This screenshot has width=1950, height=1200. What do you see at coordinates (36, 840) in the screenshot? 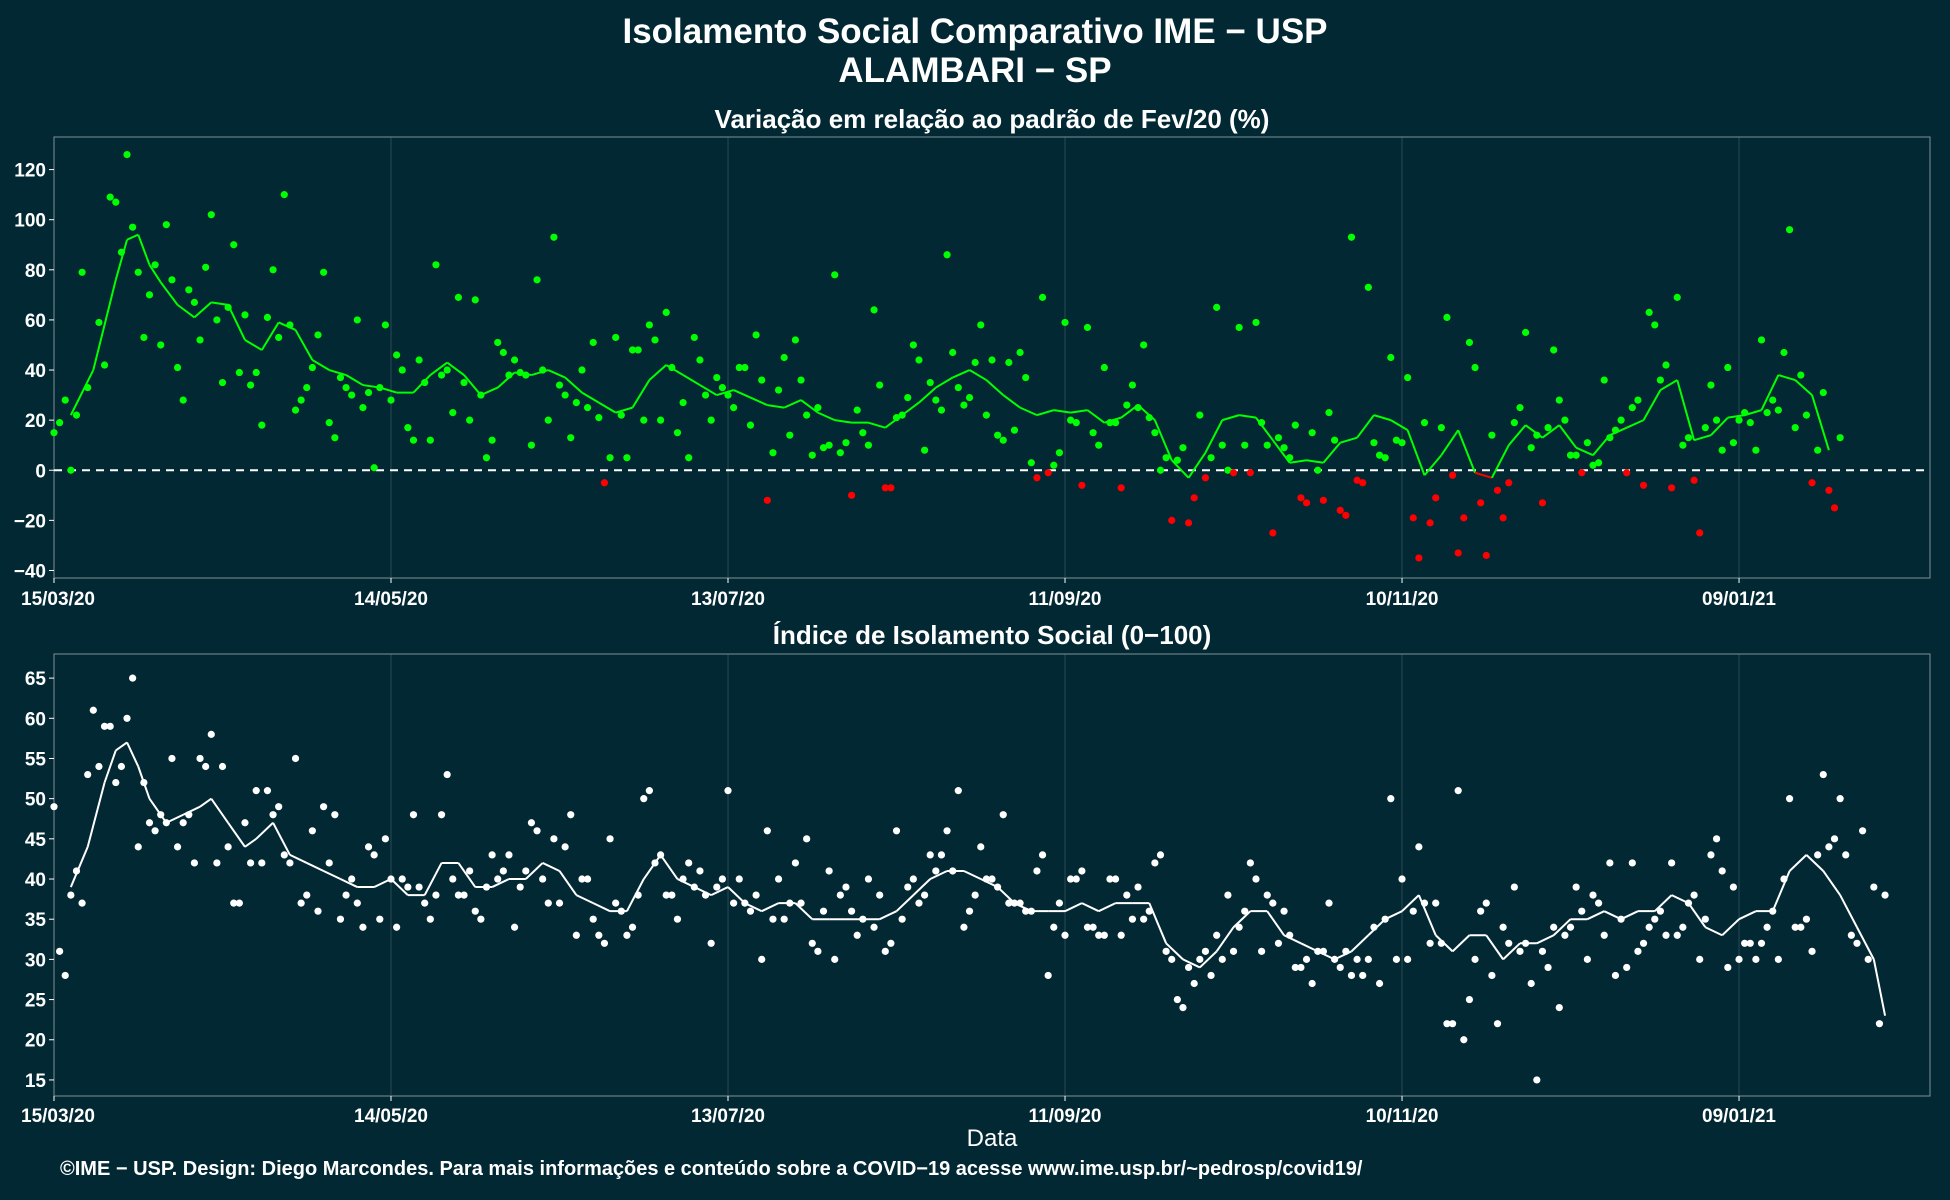
I see `y-tick-label: 45` at bounding box center [36, 840].